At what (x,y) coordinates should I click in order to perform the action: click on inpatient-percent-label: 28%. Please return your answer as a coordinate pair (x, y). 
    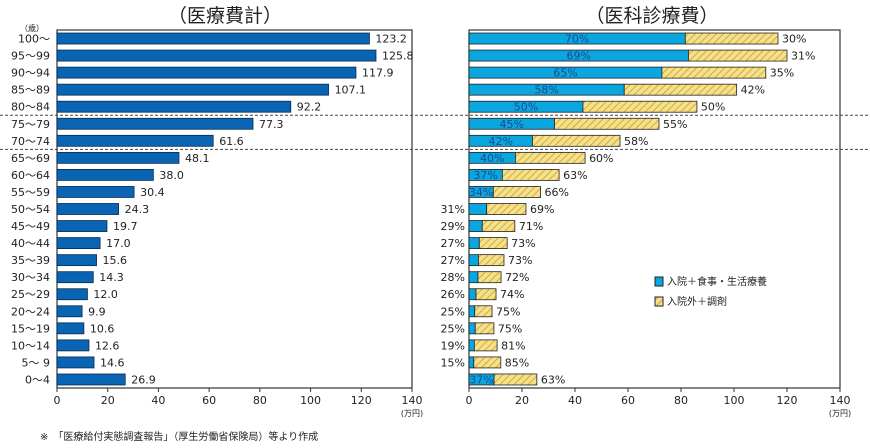
    Looking at the image, I should click on (453, 277).